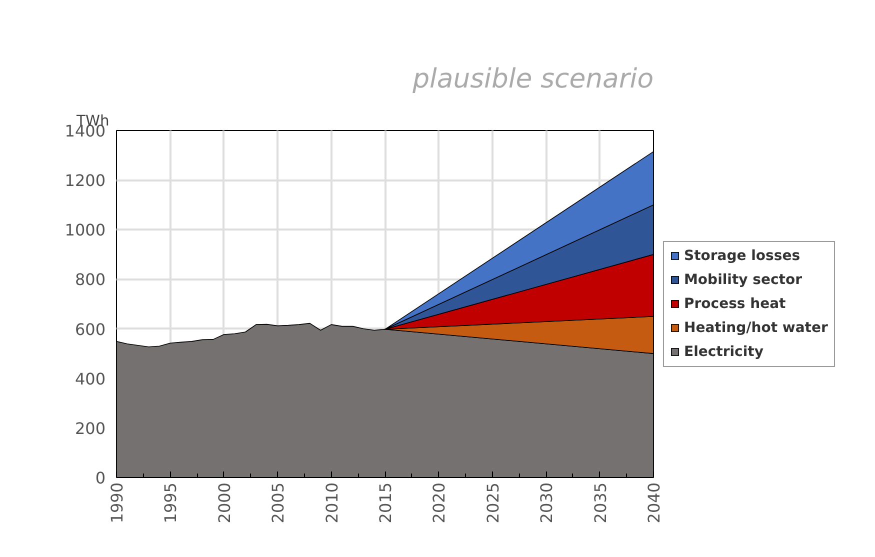  I want to click on legend-label: Mobility sector, so click(744, 280).